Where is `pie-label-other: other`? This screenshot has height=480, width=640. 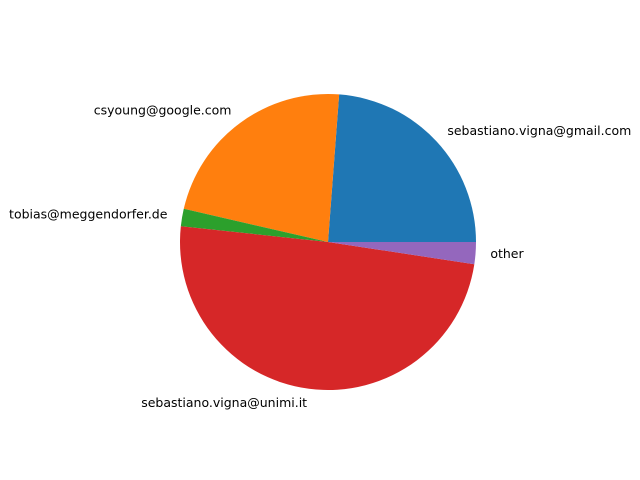
pie-label-other: other is located at coordinates (507, 253).